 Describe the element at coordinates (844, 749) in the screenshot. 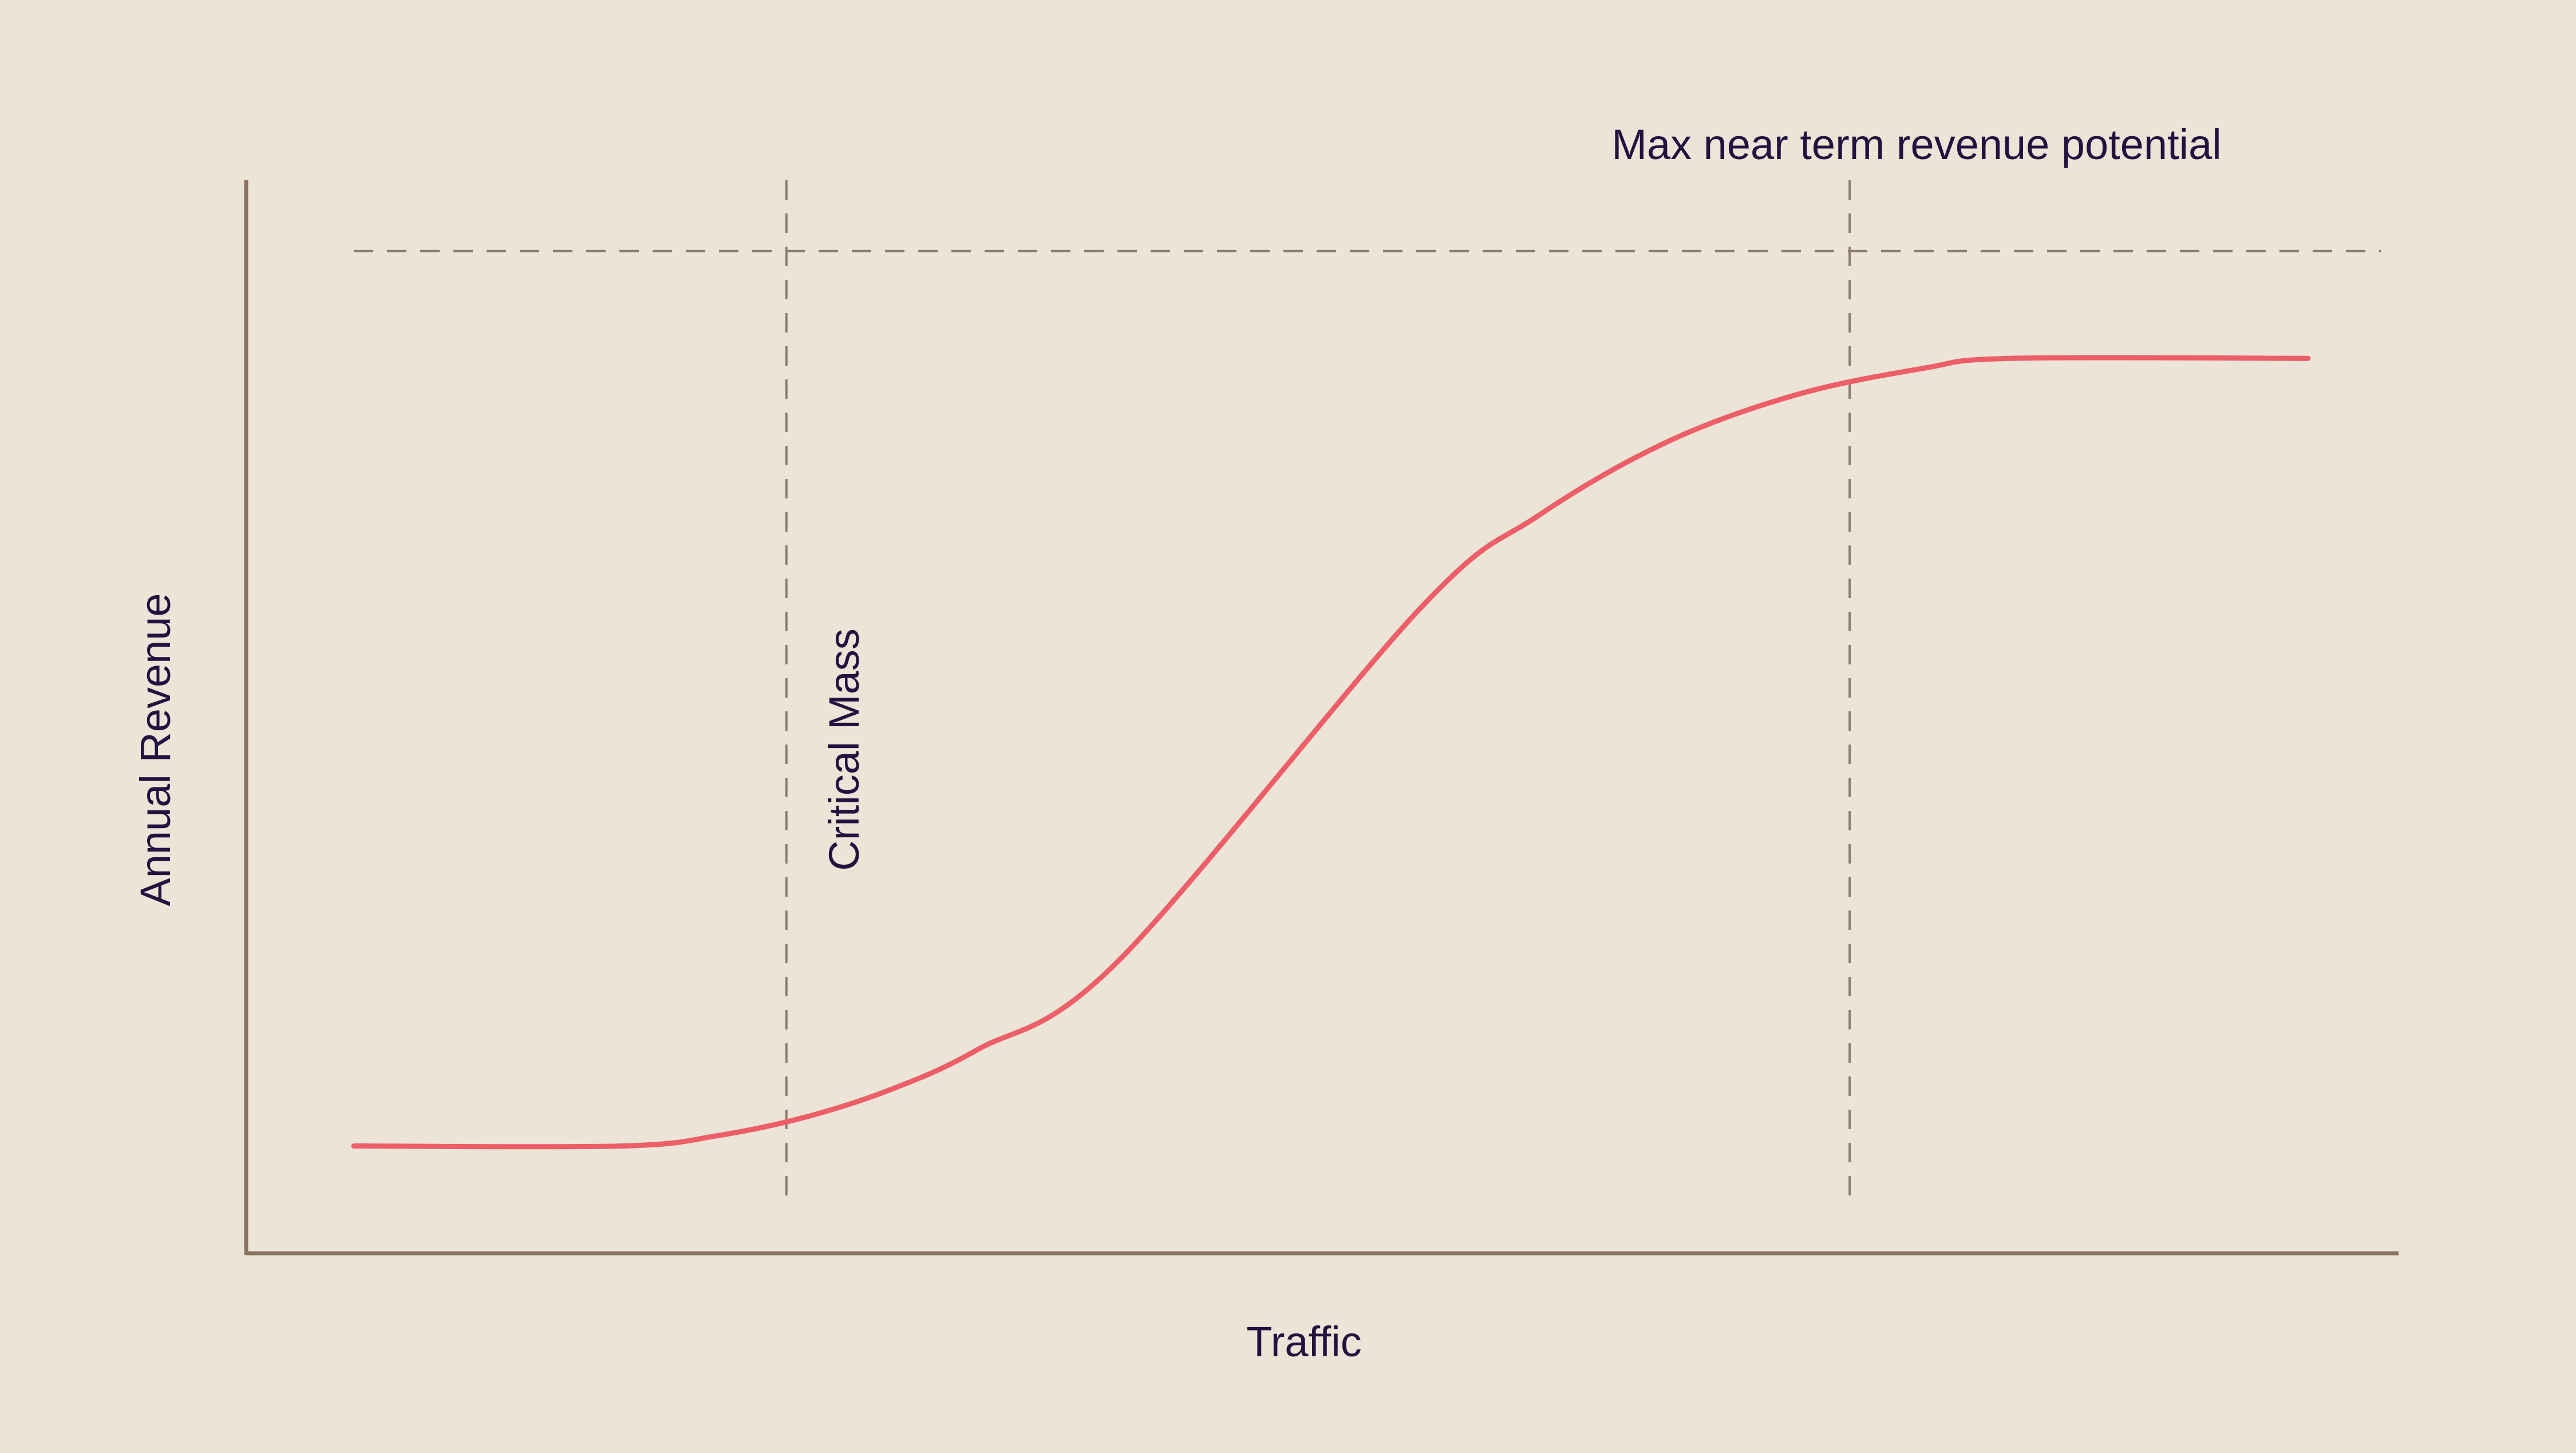

I see `critical-mass-label: Critical Mass` at that location.